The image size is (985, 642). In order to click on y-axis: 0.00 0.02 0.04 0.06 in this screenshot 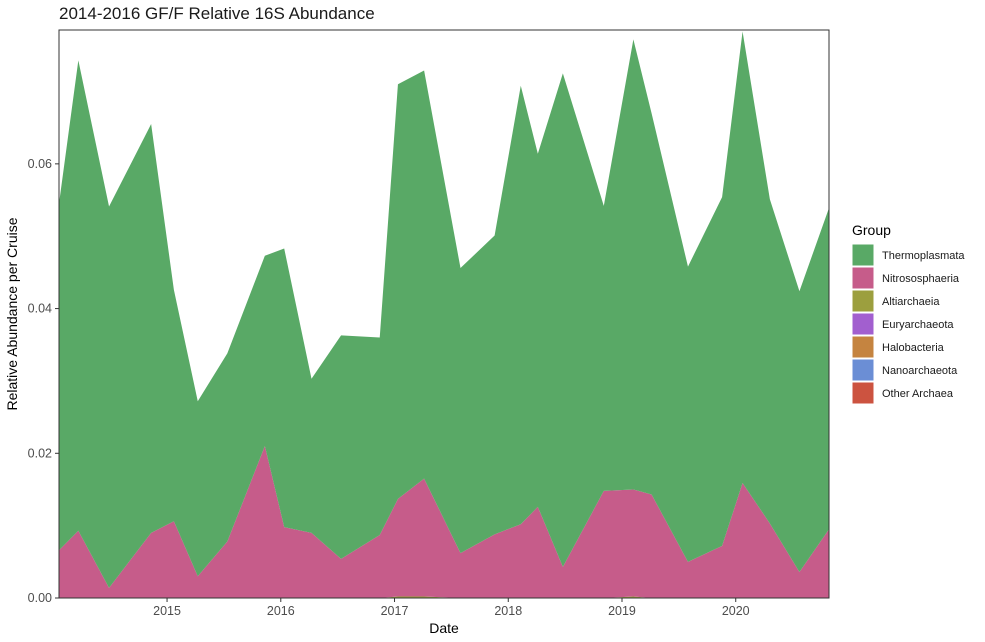, I will do `click(43, 381)`.